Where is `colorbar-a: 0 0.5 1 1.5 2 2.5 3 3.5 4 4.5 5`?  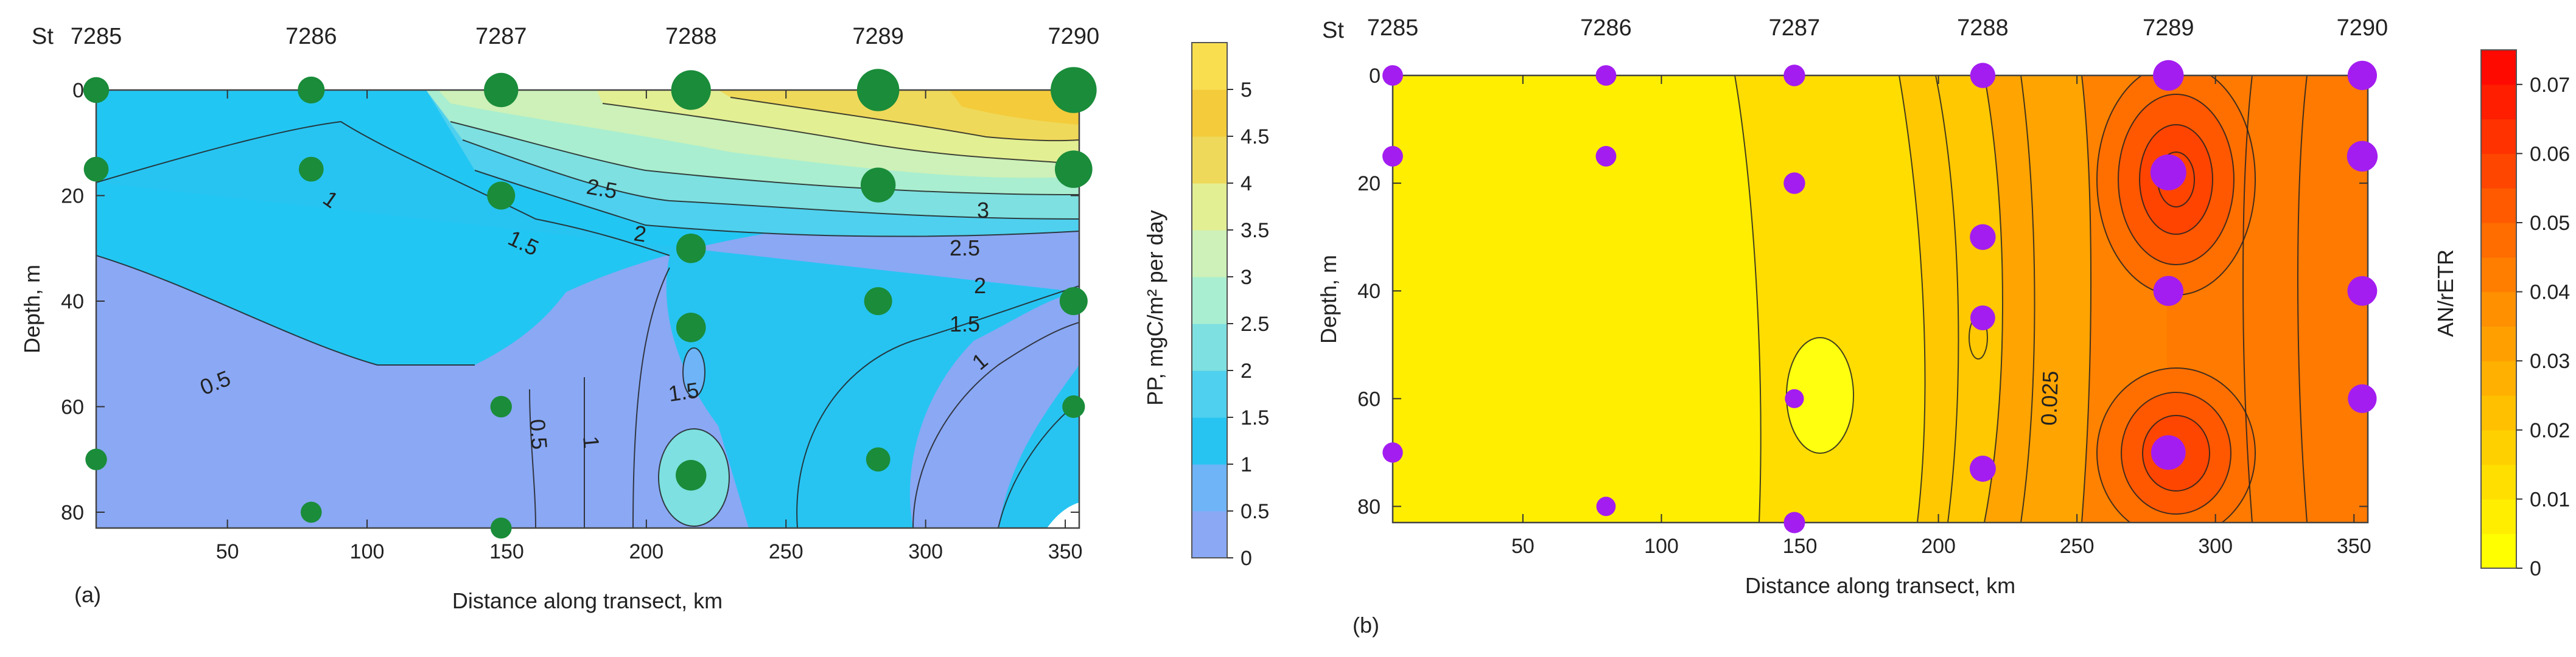
colorbar-a: 0 0.5 1 1.5 2 2.5 3 3.5 4 4.5 5 is located at coordinates (1230, 306).